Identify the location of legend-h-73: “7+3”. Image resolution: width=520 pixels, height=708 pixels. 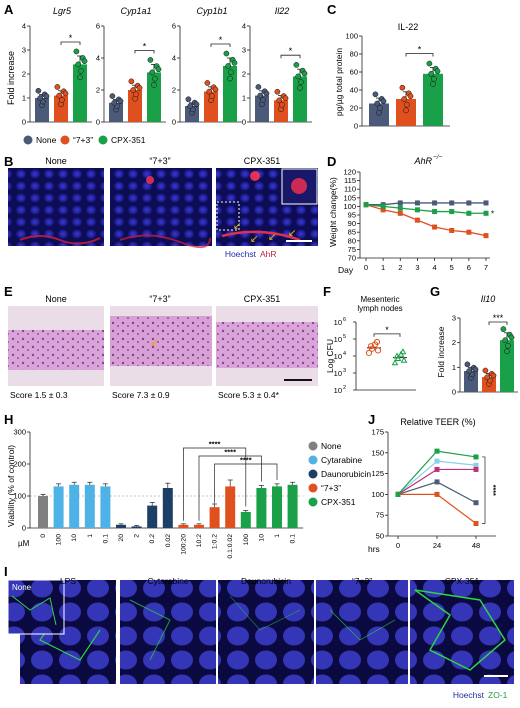
(331, 488).